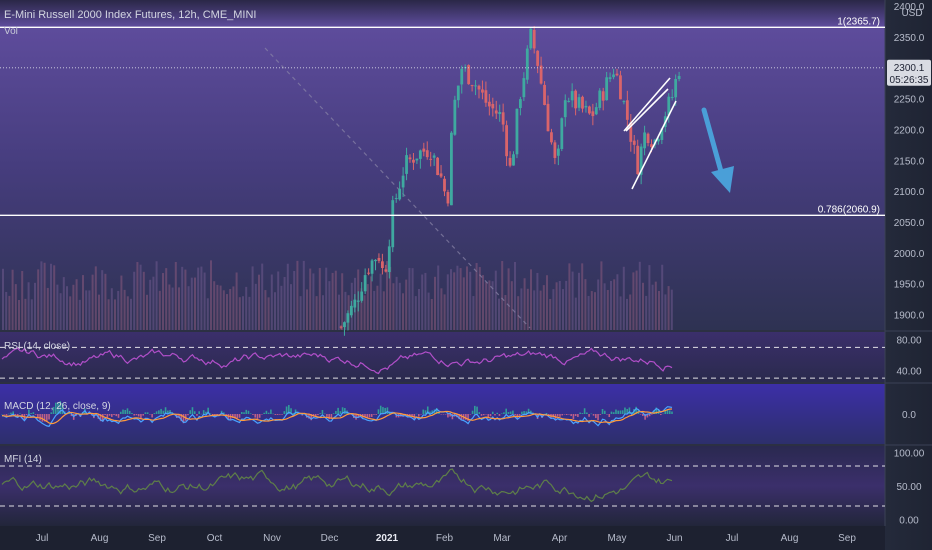  What do you see at coordinates (909, 131) in the screenshot?
I see `price-tick-label: 2200.0` at bounding box center [909, 131].